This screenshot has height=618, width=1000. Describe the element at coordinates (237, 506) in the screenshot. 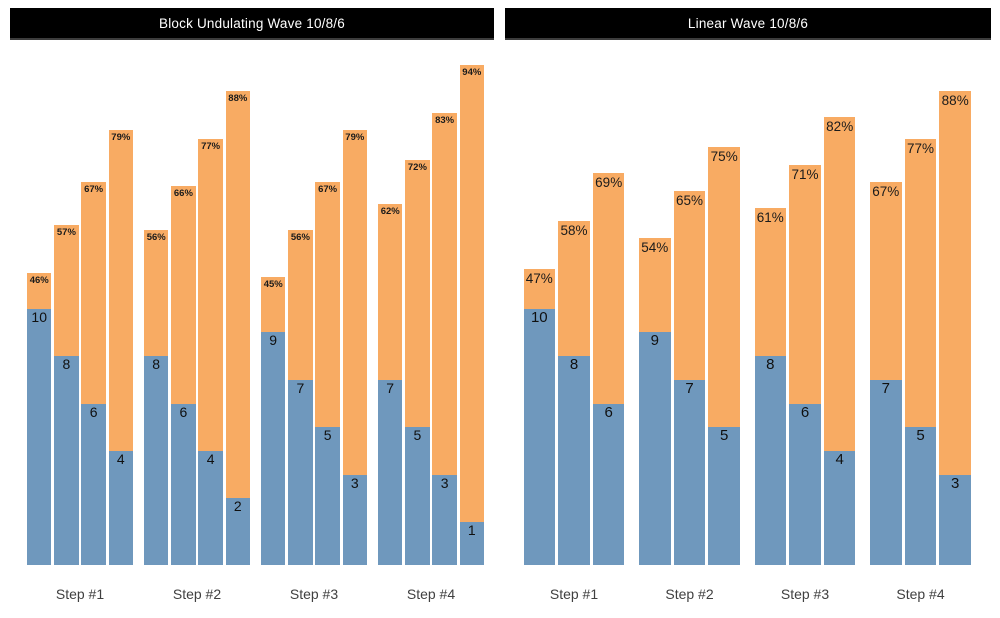

I see `reps-label: 2` at that location.